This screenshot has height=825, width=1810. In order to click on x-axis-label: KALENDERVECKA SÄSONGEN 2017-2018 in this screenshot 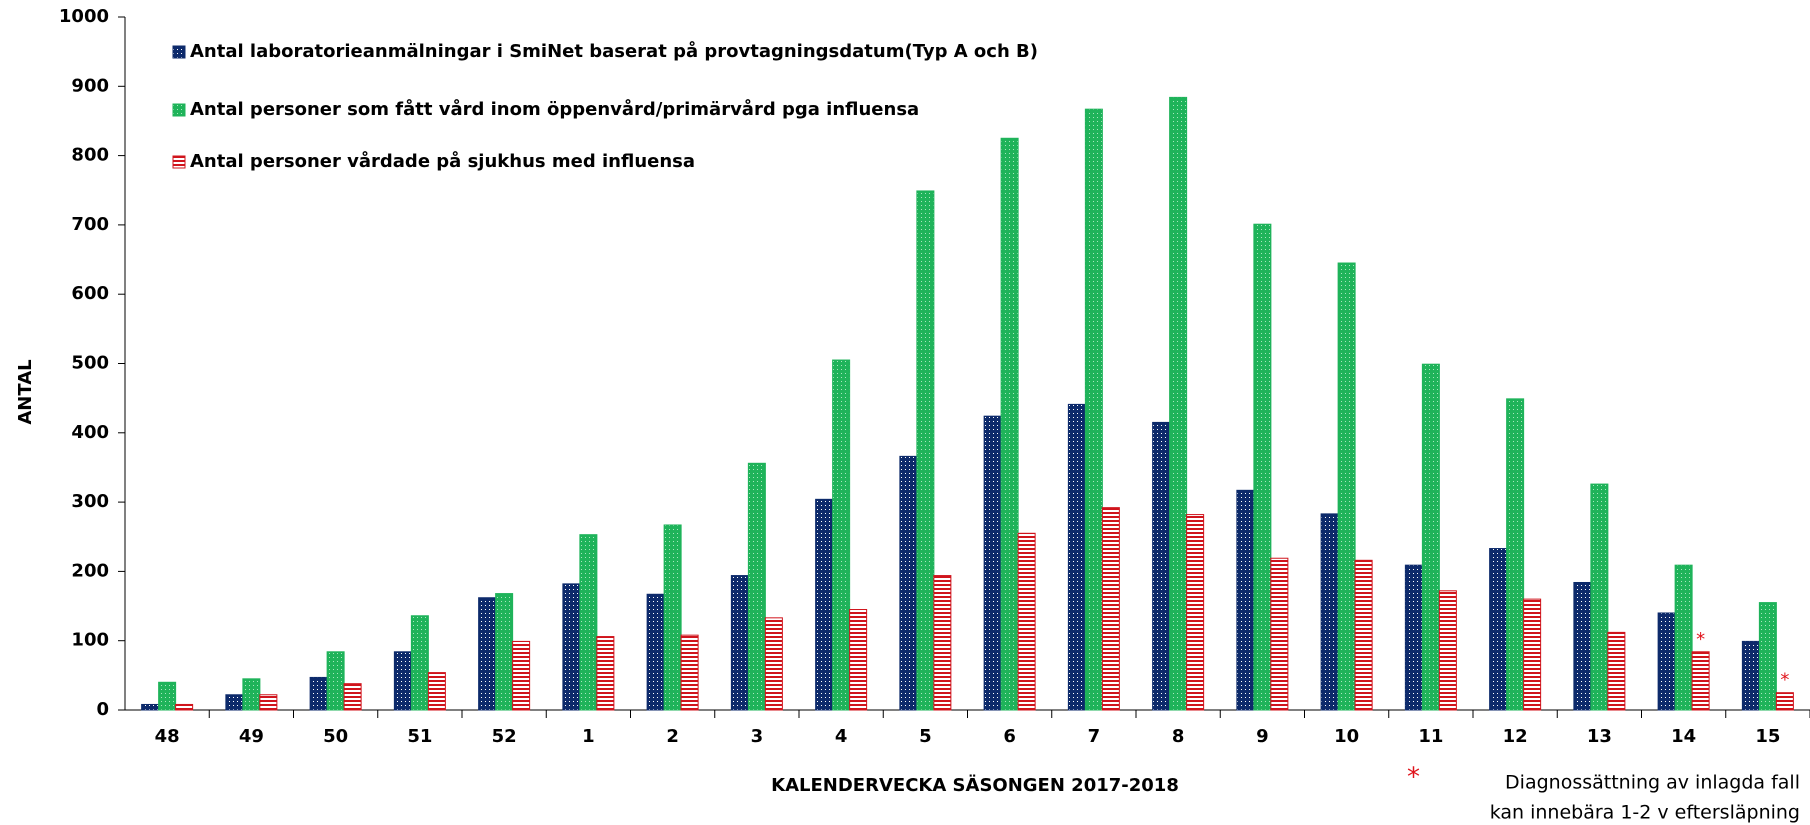, I will do `click(975, 785)`.